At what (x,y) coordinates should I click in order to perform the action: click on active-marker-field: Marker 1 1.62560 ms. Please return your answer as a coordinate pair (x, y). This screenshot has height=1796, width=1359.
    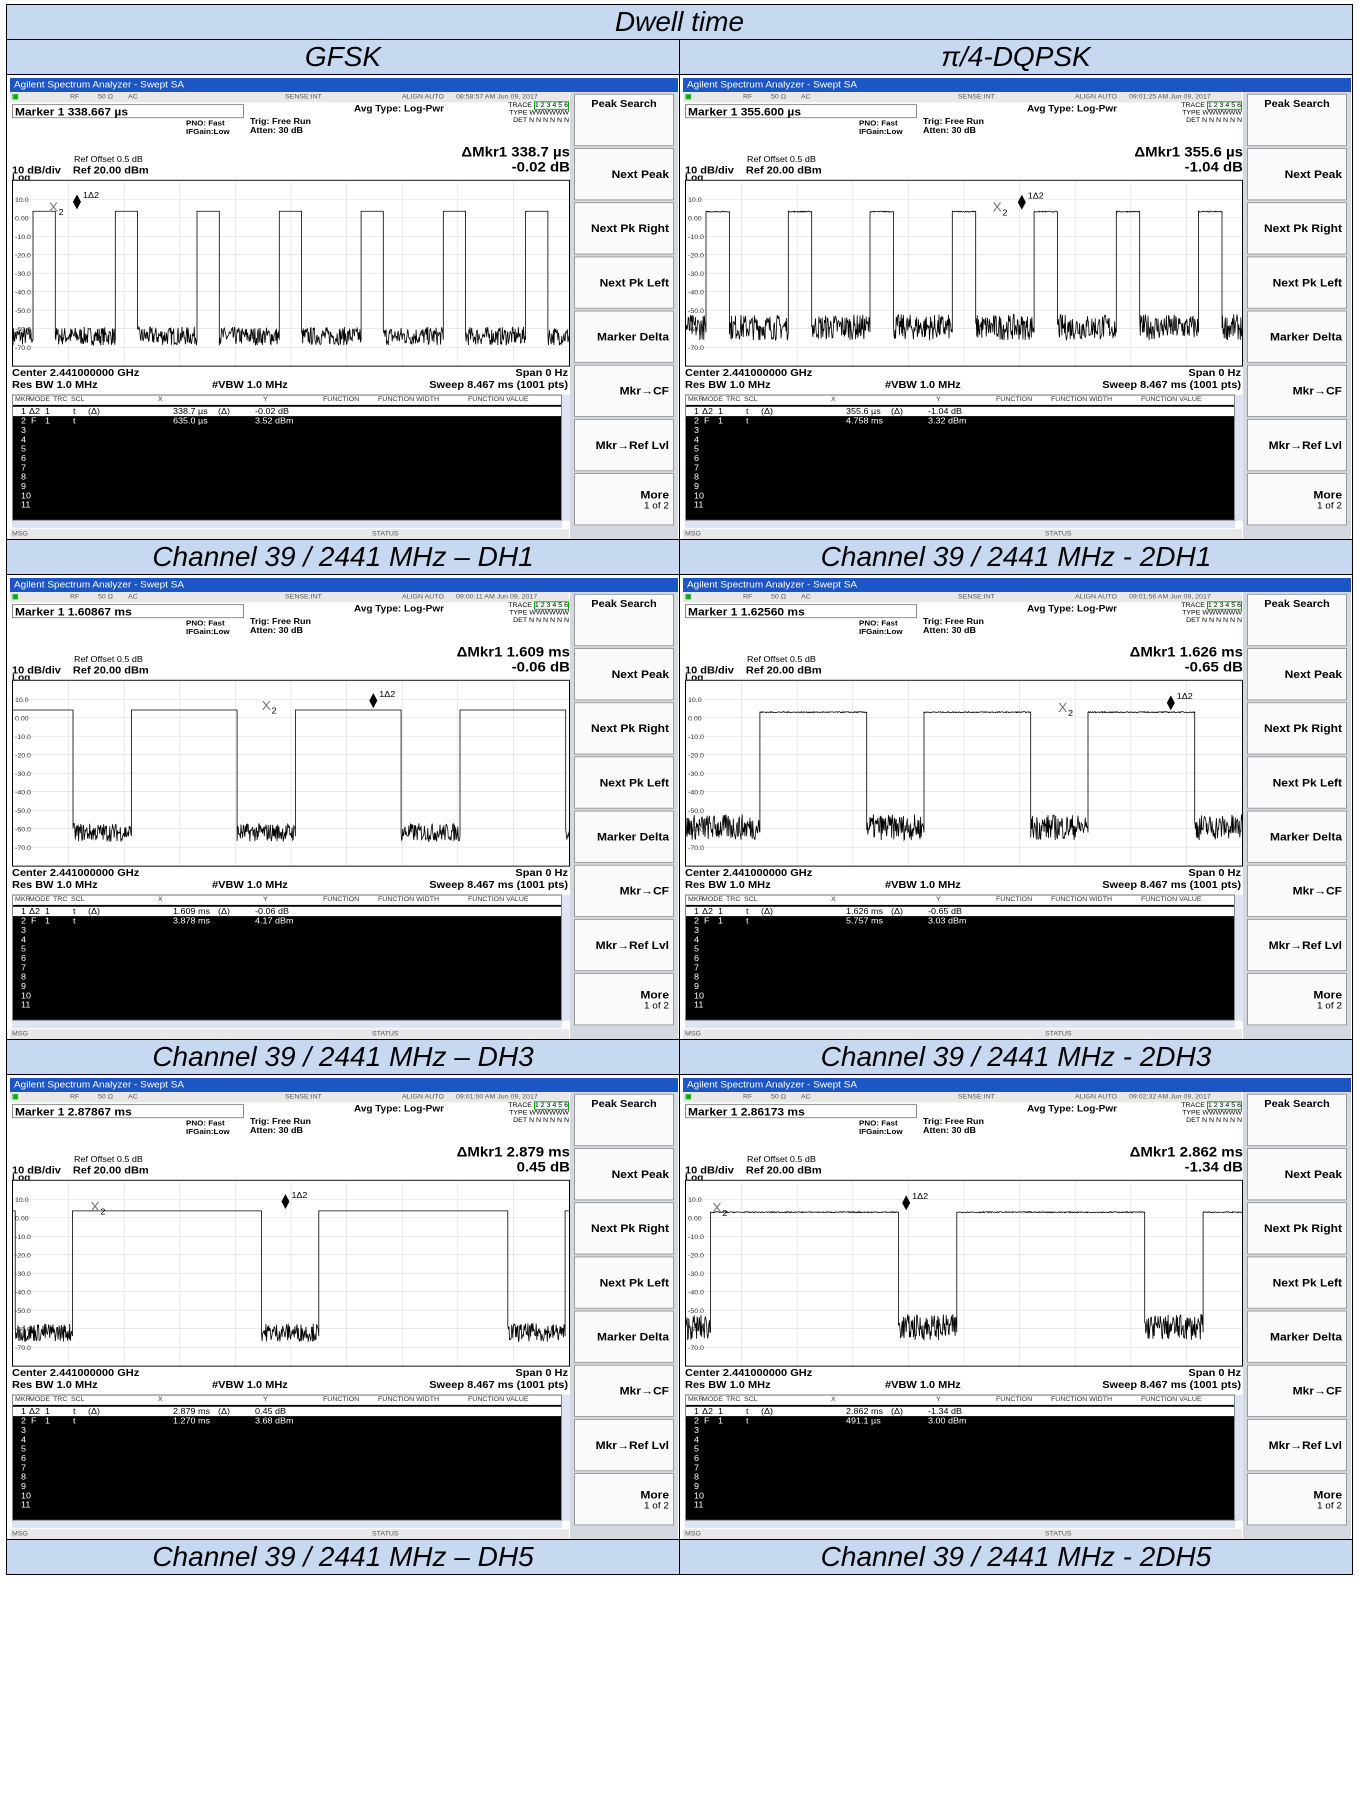
    Looking at the image, I should click on (801, 611).